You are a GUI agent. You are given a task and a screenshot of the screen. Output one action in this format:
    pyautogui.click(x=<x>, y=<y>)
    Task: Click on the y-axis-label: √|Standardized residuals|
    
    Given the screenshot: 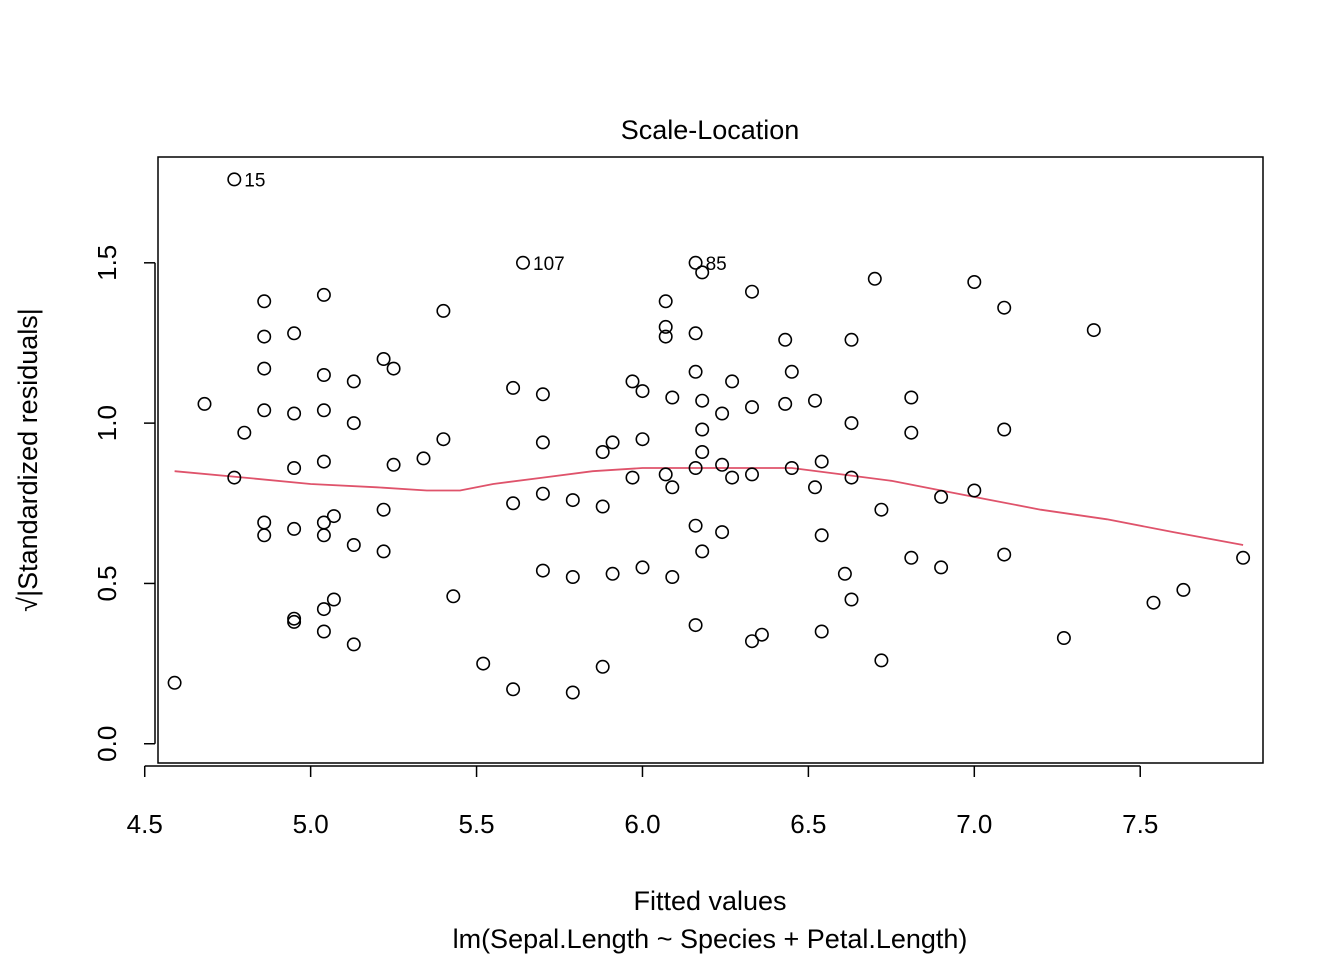 What is the action you would take?
    pyautogui.click(x=28, y=460)
    